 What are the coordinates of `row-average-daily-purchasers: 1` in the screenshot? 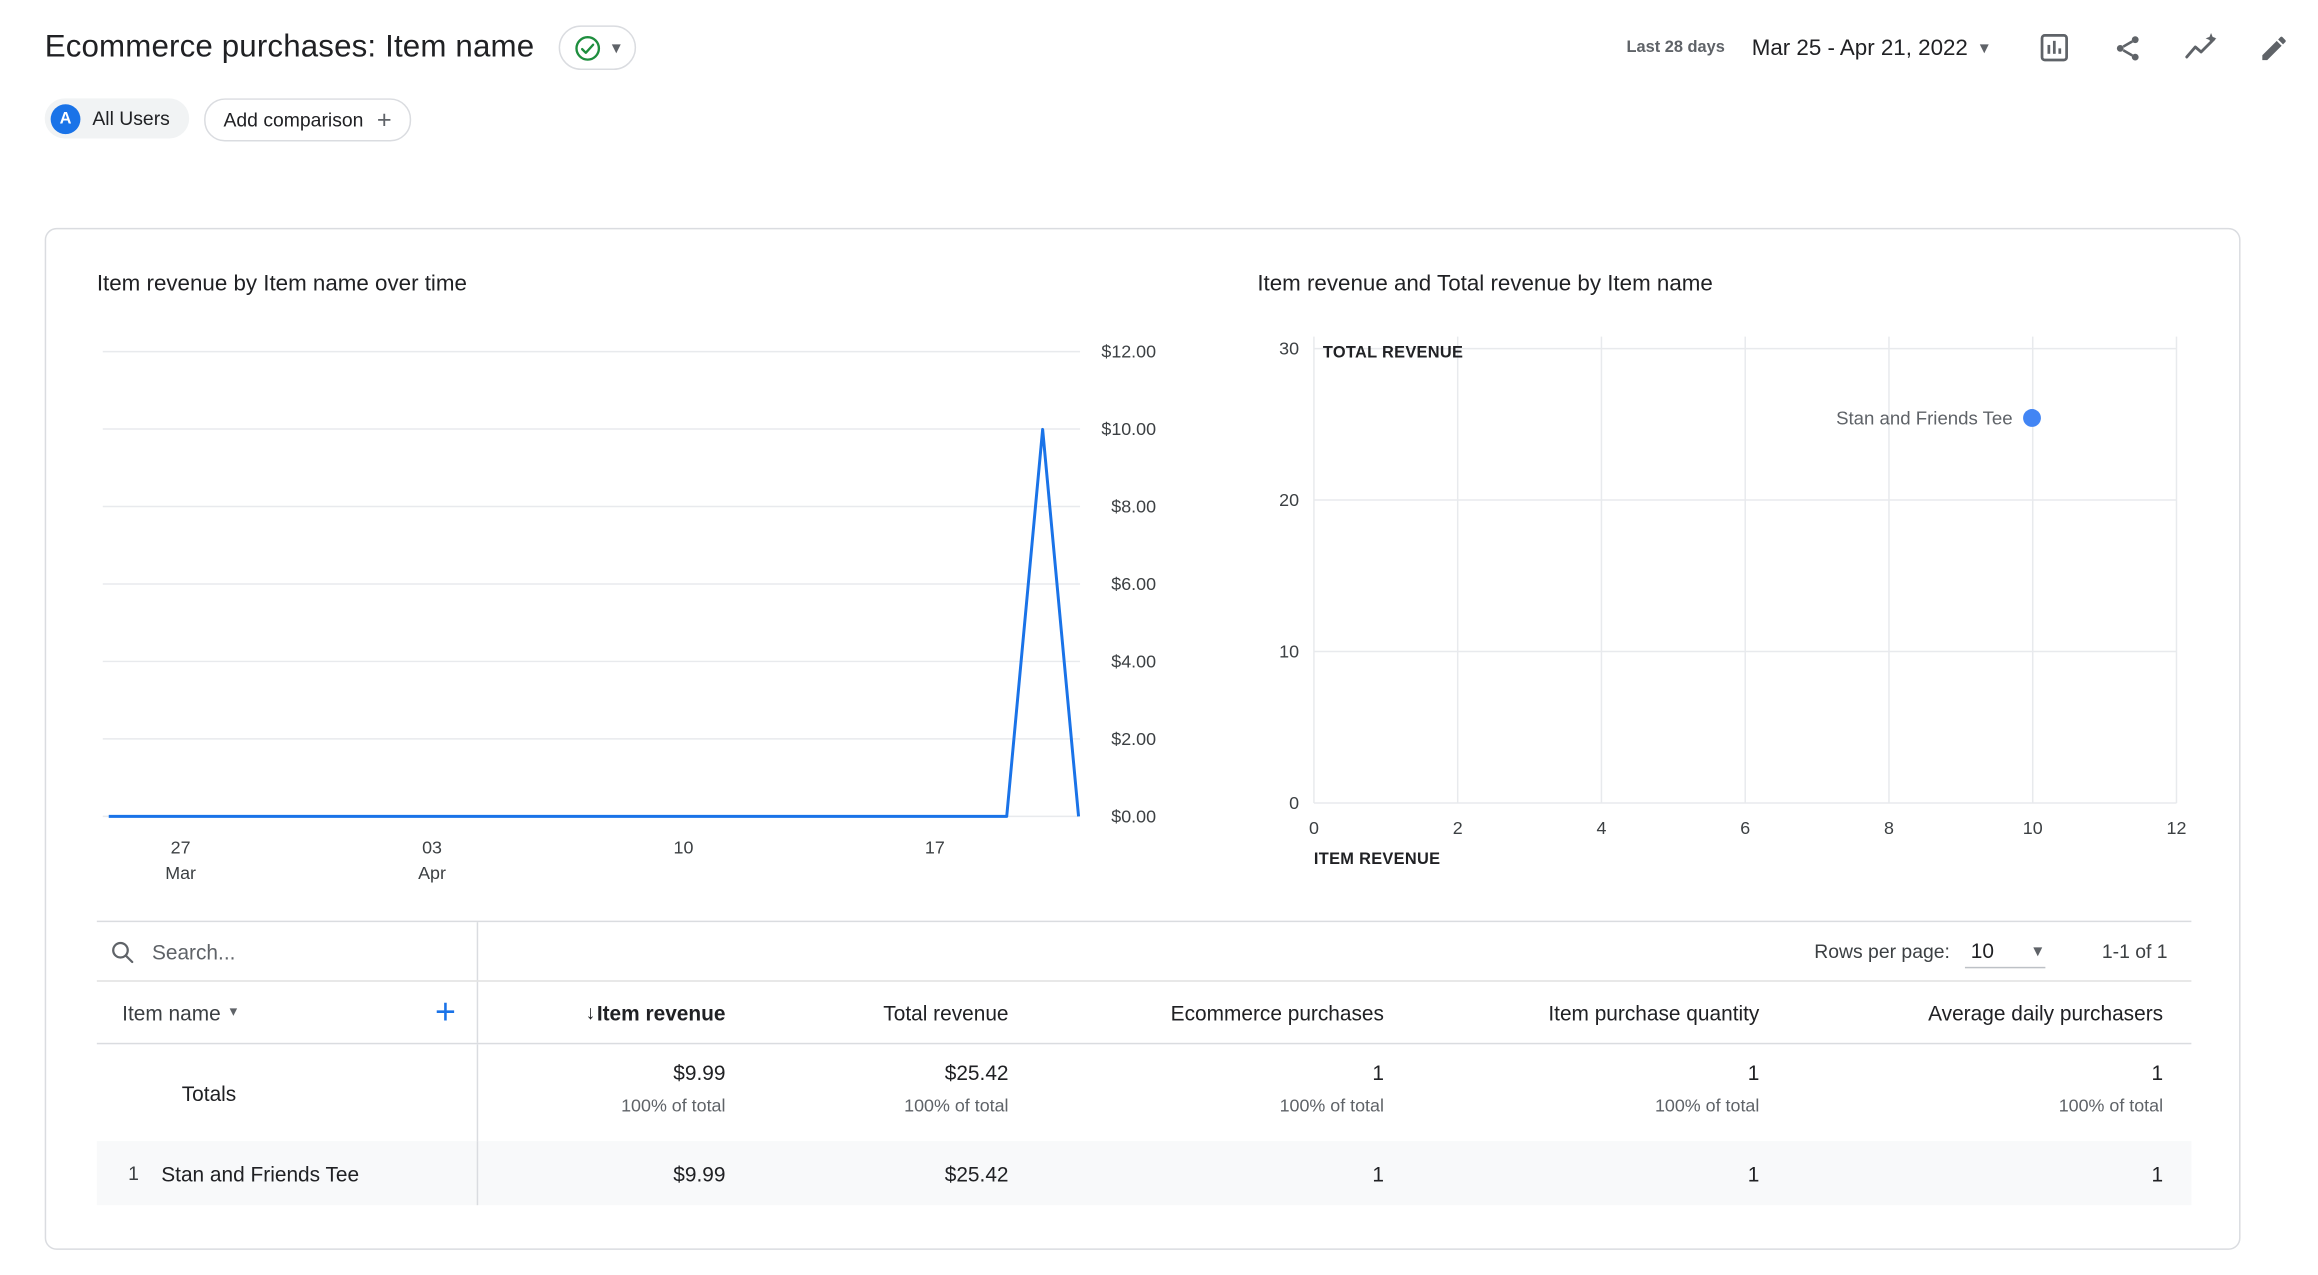 It's located at (2157, 1173).